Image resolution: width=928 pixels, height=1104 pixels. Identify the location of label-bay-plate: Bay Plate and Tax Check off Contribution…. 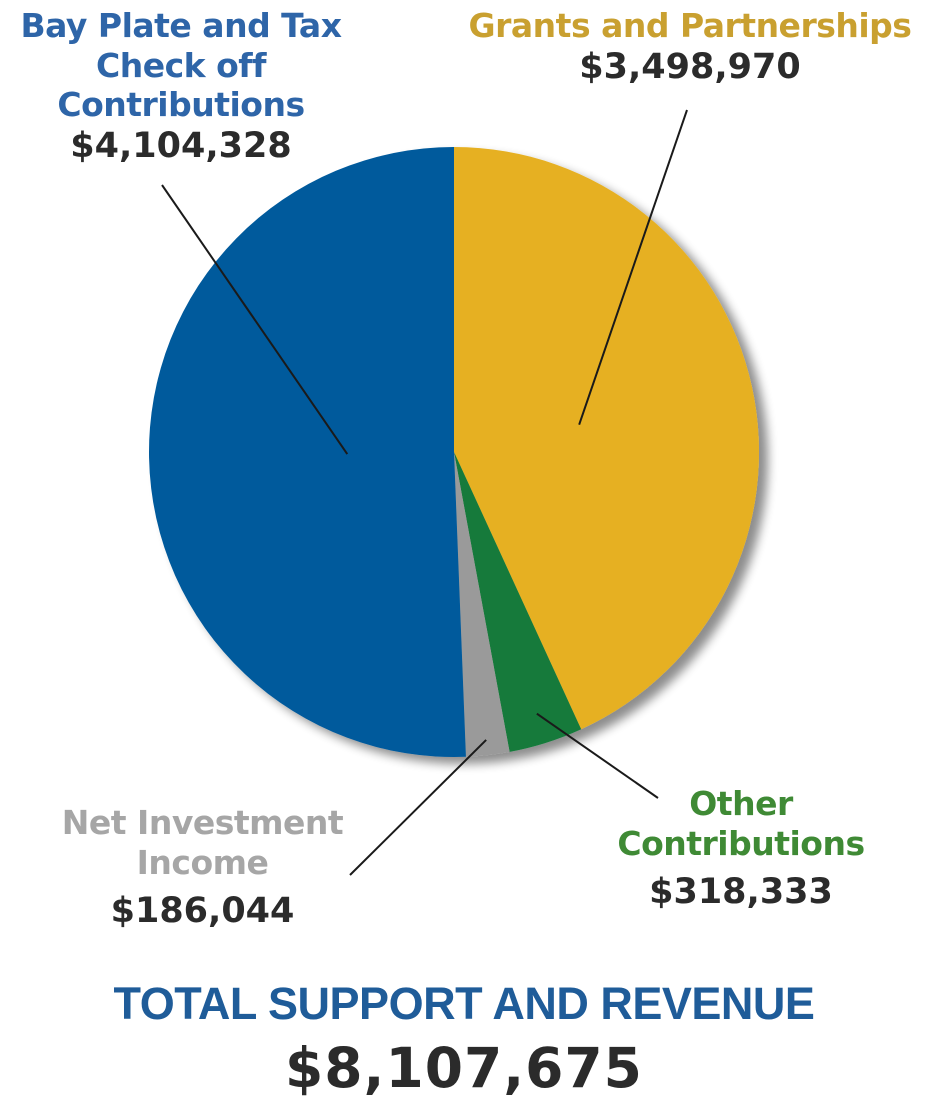
(181, 86).